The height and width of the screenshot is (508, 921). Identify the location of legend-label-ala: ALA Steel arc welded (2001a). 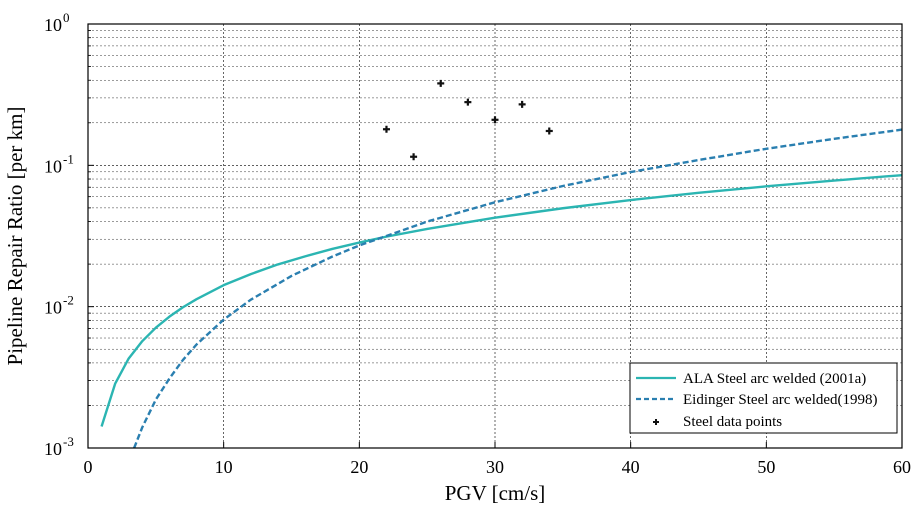
(774, 379).